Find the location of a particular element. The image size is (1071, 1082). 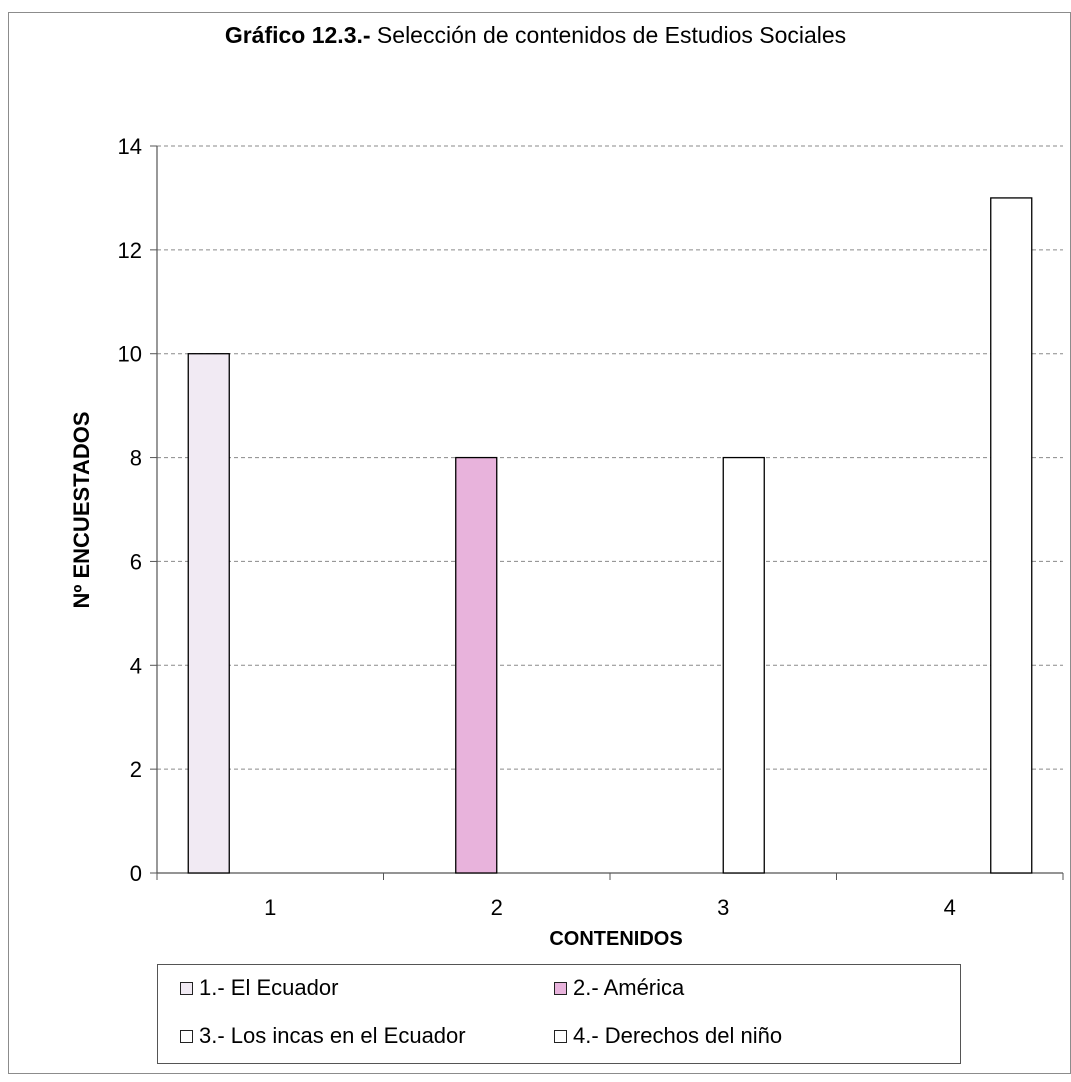

x-tick-label: 4 is located at coordinates (950, 907).